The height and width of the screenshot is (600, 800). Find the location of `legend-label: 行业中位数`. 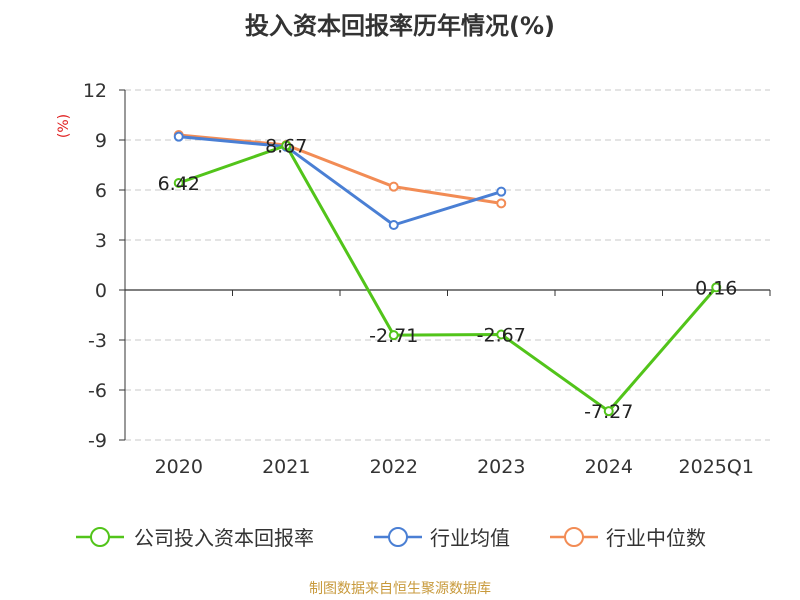

legend-label: 行业中位数 is located at coordinates (656, 538).